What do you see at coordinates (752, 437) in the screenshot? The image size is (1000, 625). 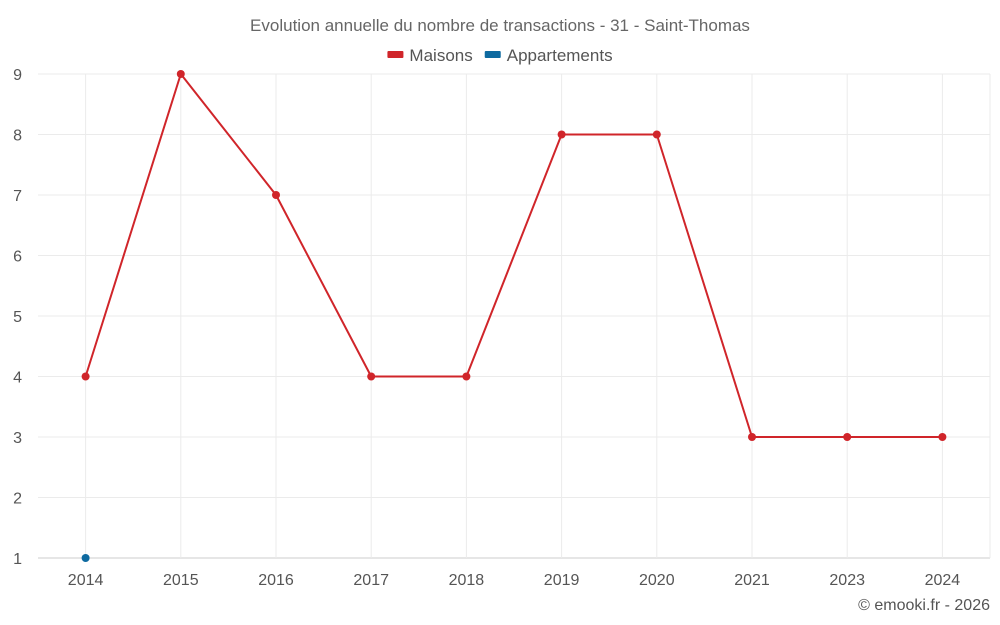 I see `data-point-maisons-2021` at bounding box center [752, 437].